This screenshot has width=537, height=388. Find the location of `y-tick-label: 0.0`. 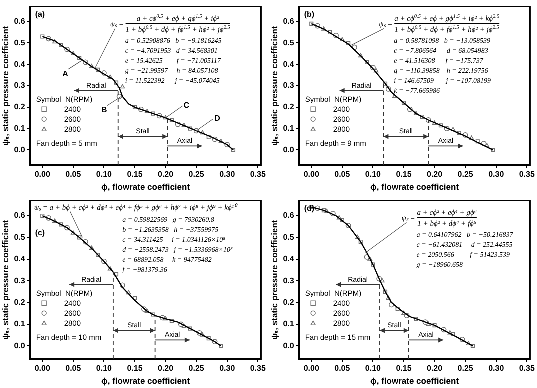

y-tick-label: 0.0 is located at coordinates (289, 345).